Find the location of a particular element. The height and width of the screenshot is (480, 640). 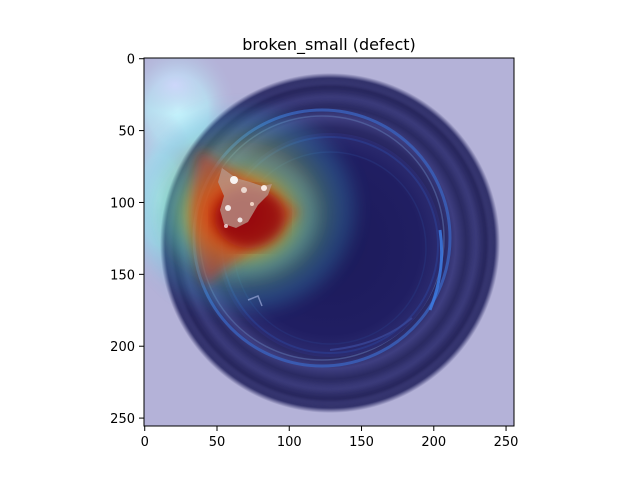

y-tick-label: 250 is located at coordinates (122, 419).